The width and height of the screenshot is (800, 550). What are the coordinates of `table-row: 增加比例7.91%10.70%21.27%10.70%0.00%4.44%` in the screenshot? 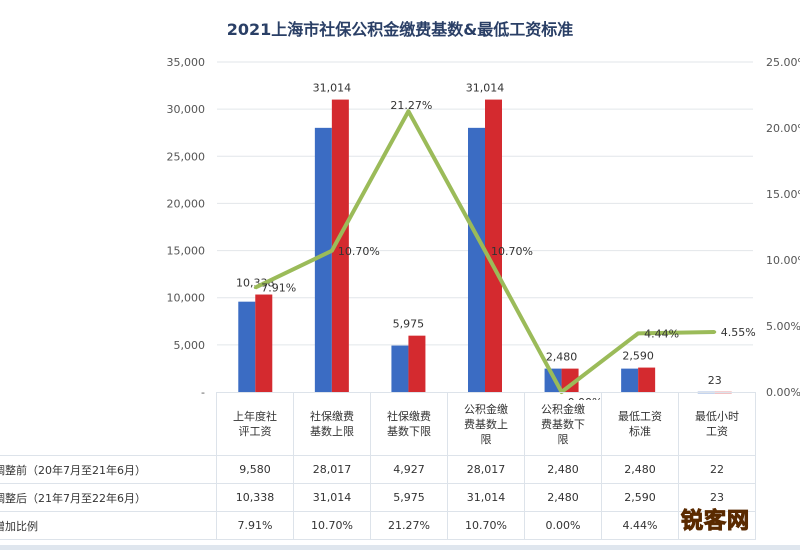 It's located at (378, 525).